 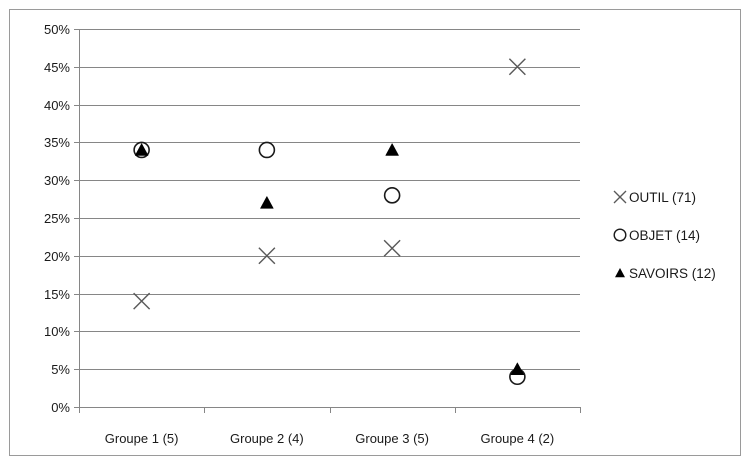 I want to click on y-tick-label: 50%, so click(x=57, y=29).